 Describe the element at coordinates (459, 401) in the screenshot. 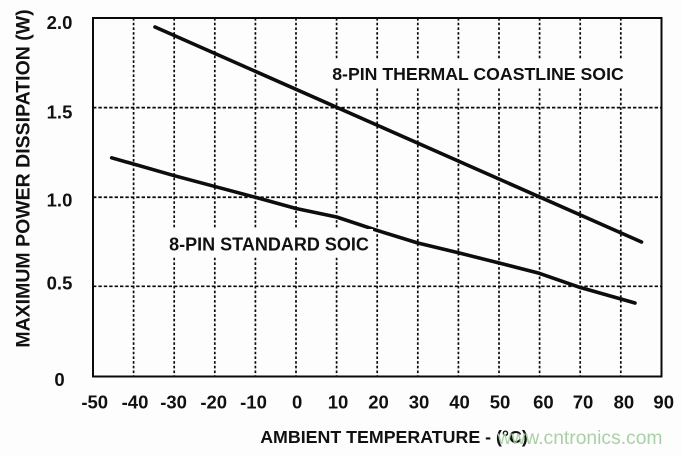

I see `svg-text: 40` at that location.